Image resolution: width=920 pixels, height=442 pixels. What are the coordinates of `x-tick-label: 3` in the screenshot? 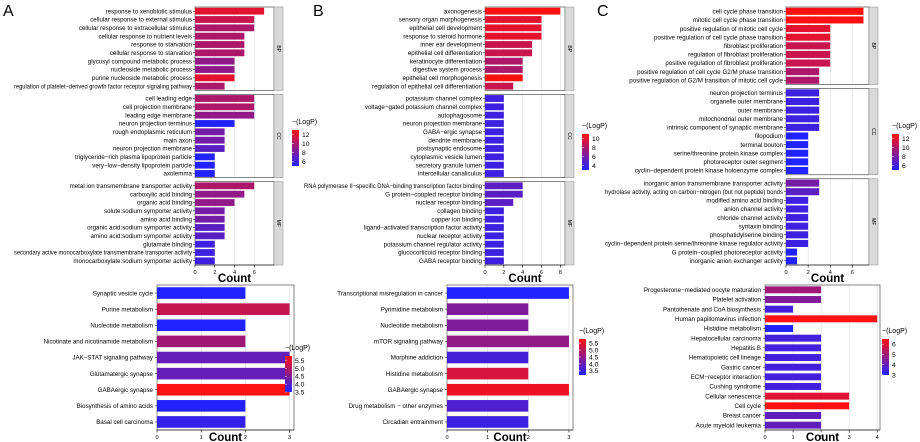 It's located at (568, 438).